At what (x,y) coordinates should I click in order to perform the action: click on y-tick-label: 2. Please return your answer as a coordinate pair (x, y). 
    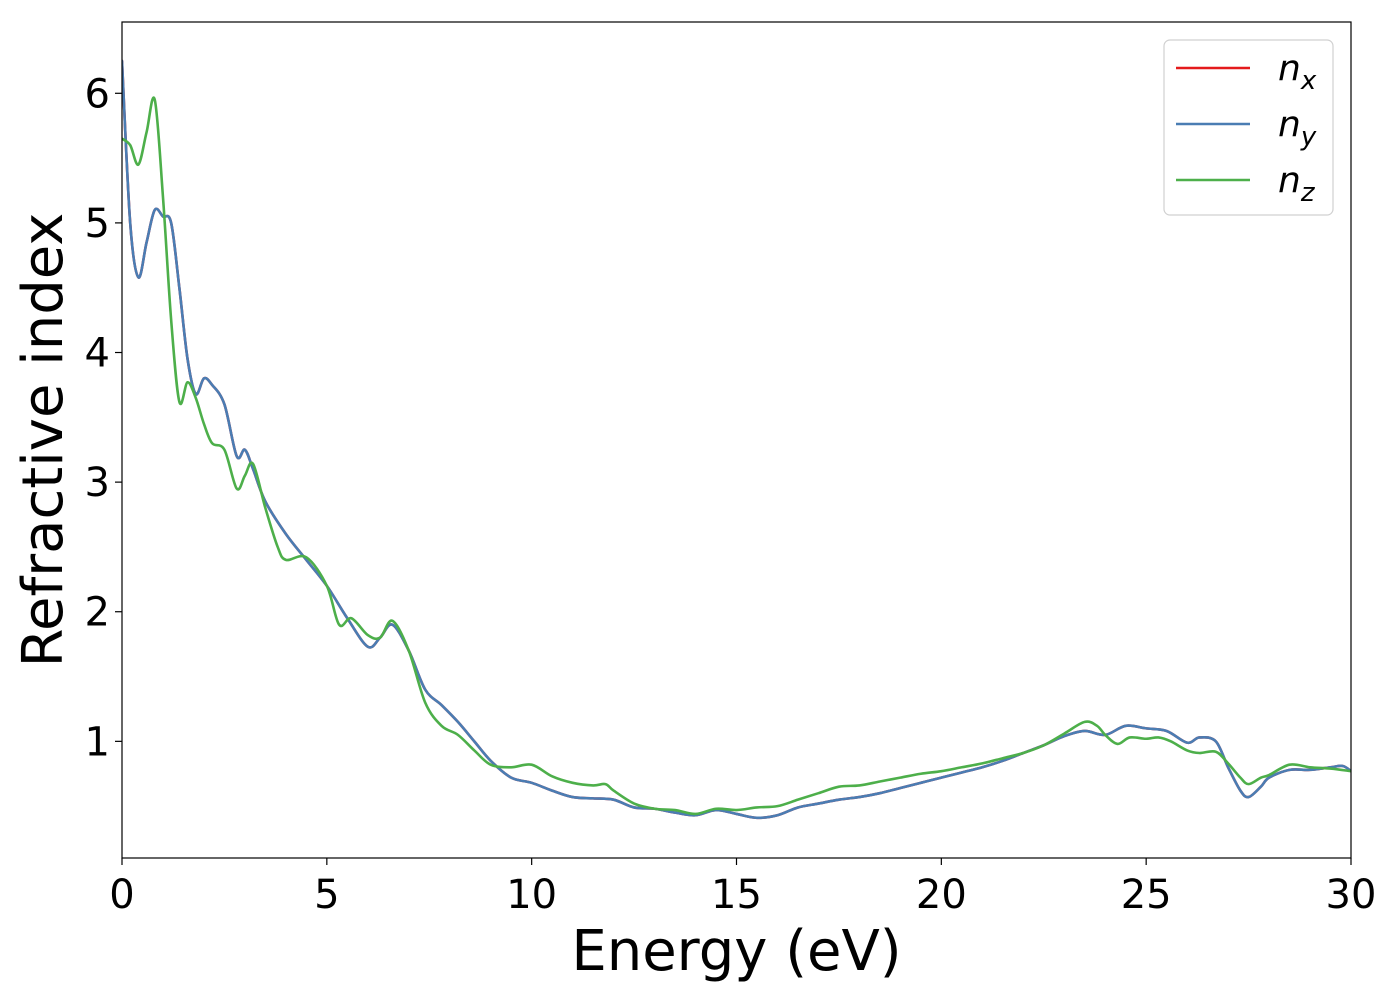
    Looking at the image, I should click on (97, 613).